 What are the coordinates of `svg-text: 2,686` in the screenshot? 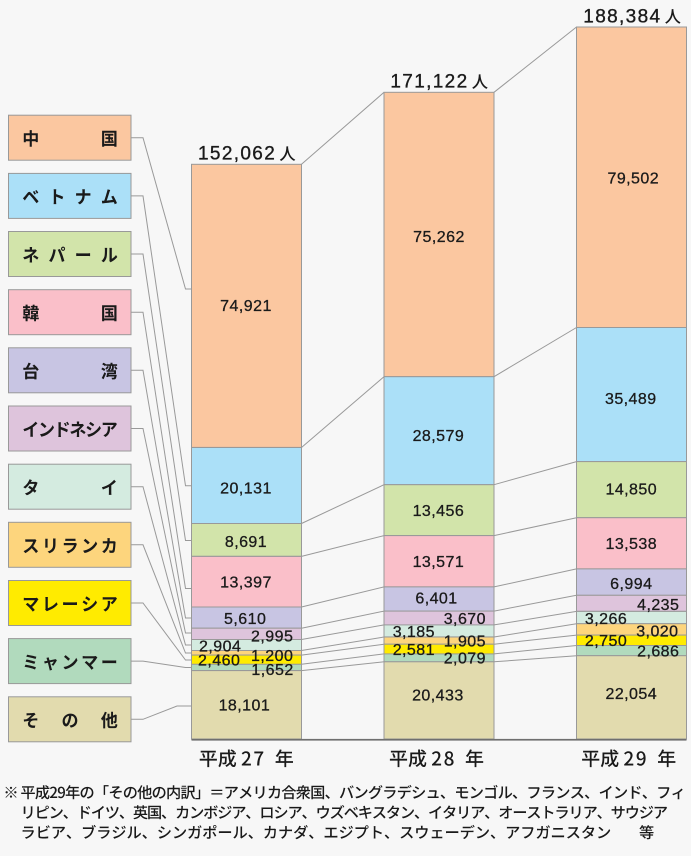 It's located at (658, 652).